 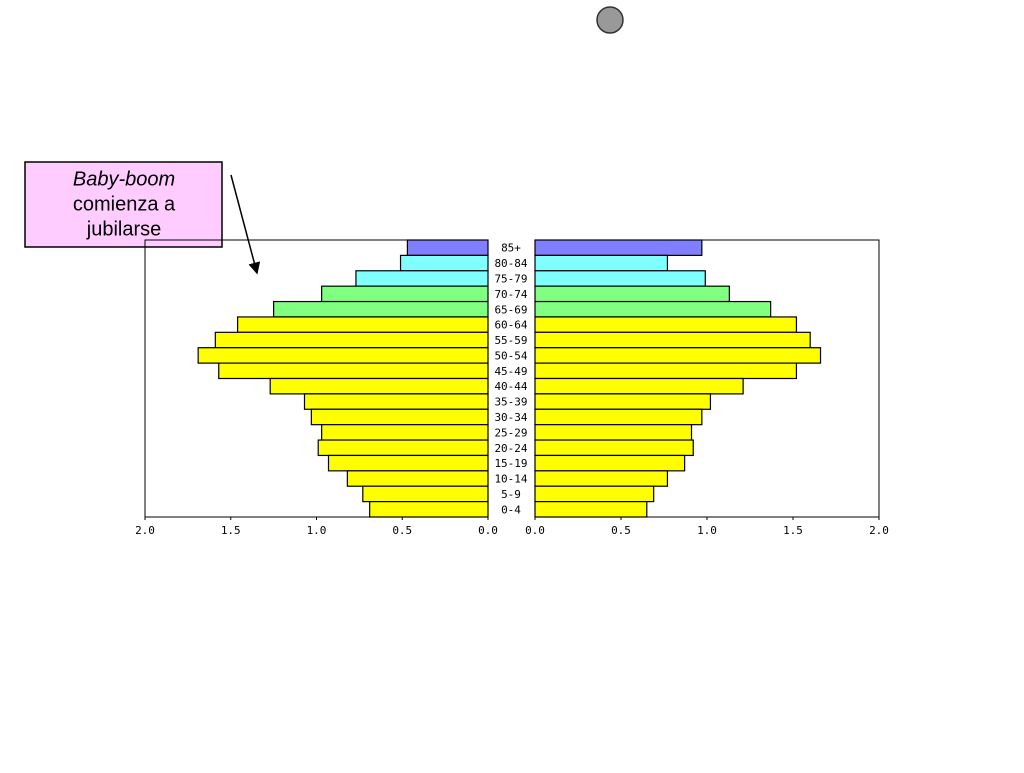 I want to click on category-label: 85+, so click(x=511, y=248).